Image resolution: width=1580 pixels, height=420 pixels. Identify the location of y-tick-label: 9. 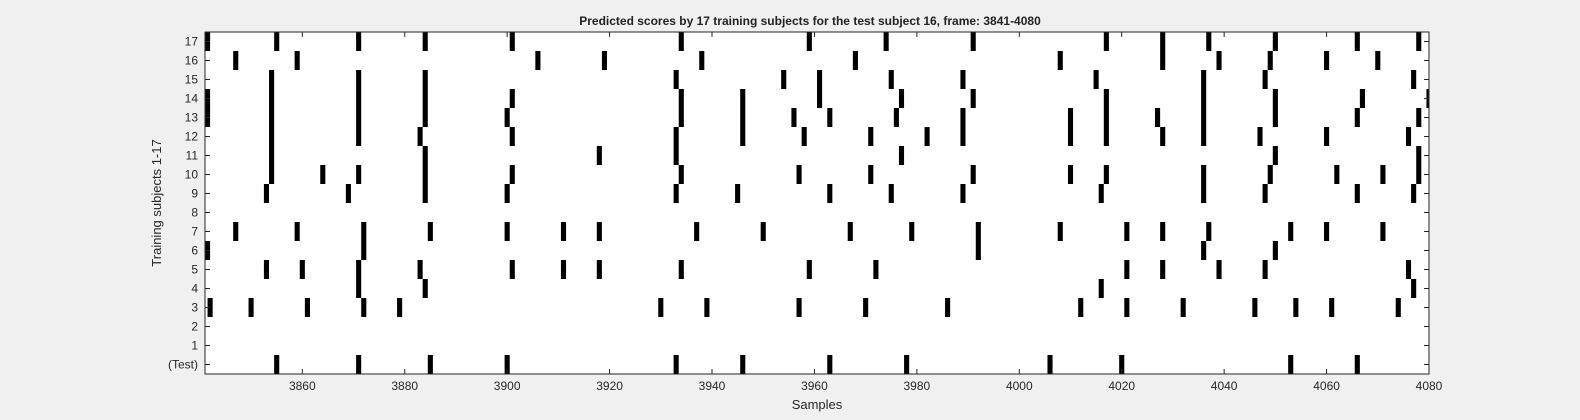
(194, 194).